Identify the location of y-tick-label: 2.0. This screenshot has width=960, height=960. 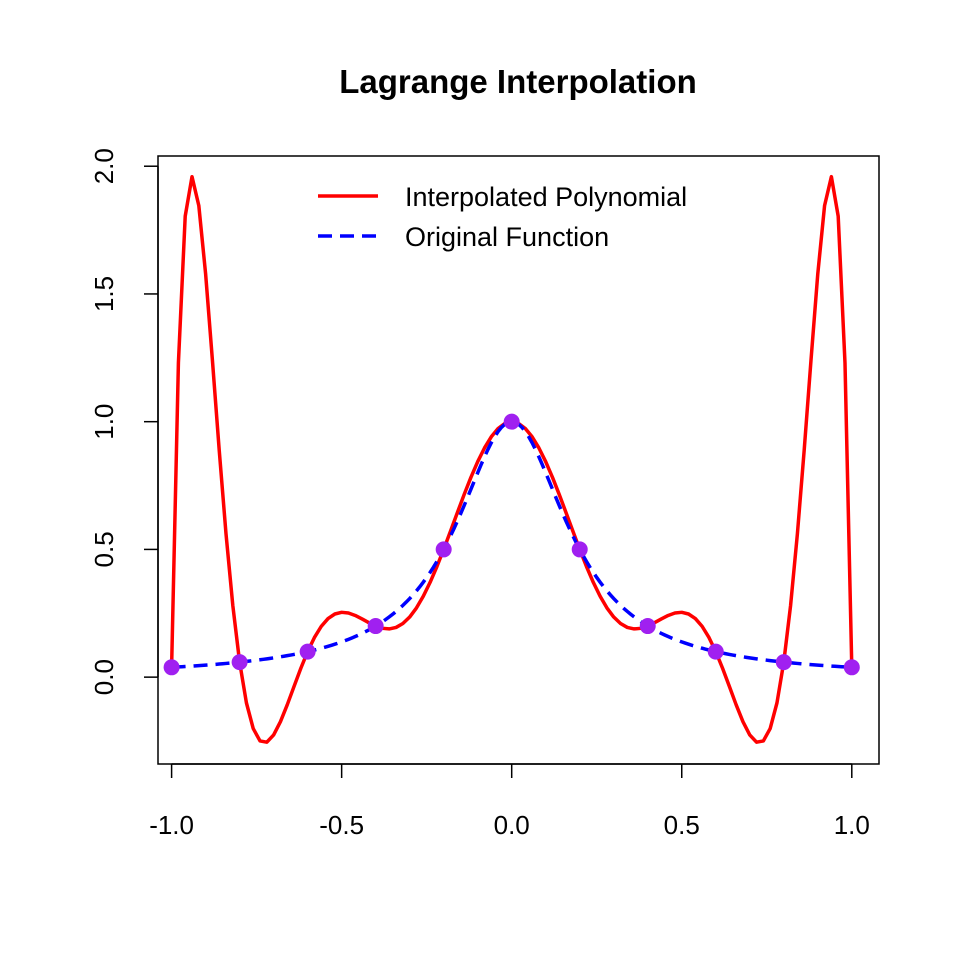
(104, 166).